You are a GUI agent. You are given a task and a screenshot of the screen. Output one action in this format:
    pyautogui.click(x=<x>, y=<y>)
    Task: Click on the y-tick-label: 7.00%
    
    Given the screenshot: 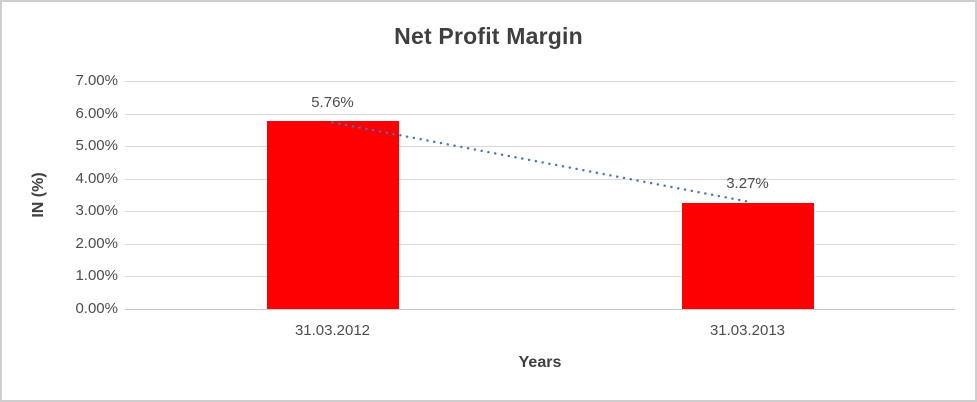 What is the action you would take?
    pyautogui.click(x=96, y=80)
    